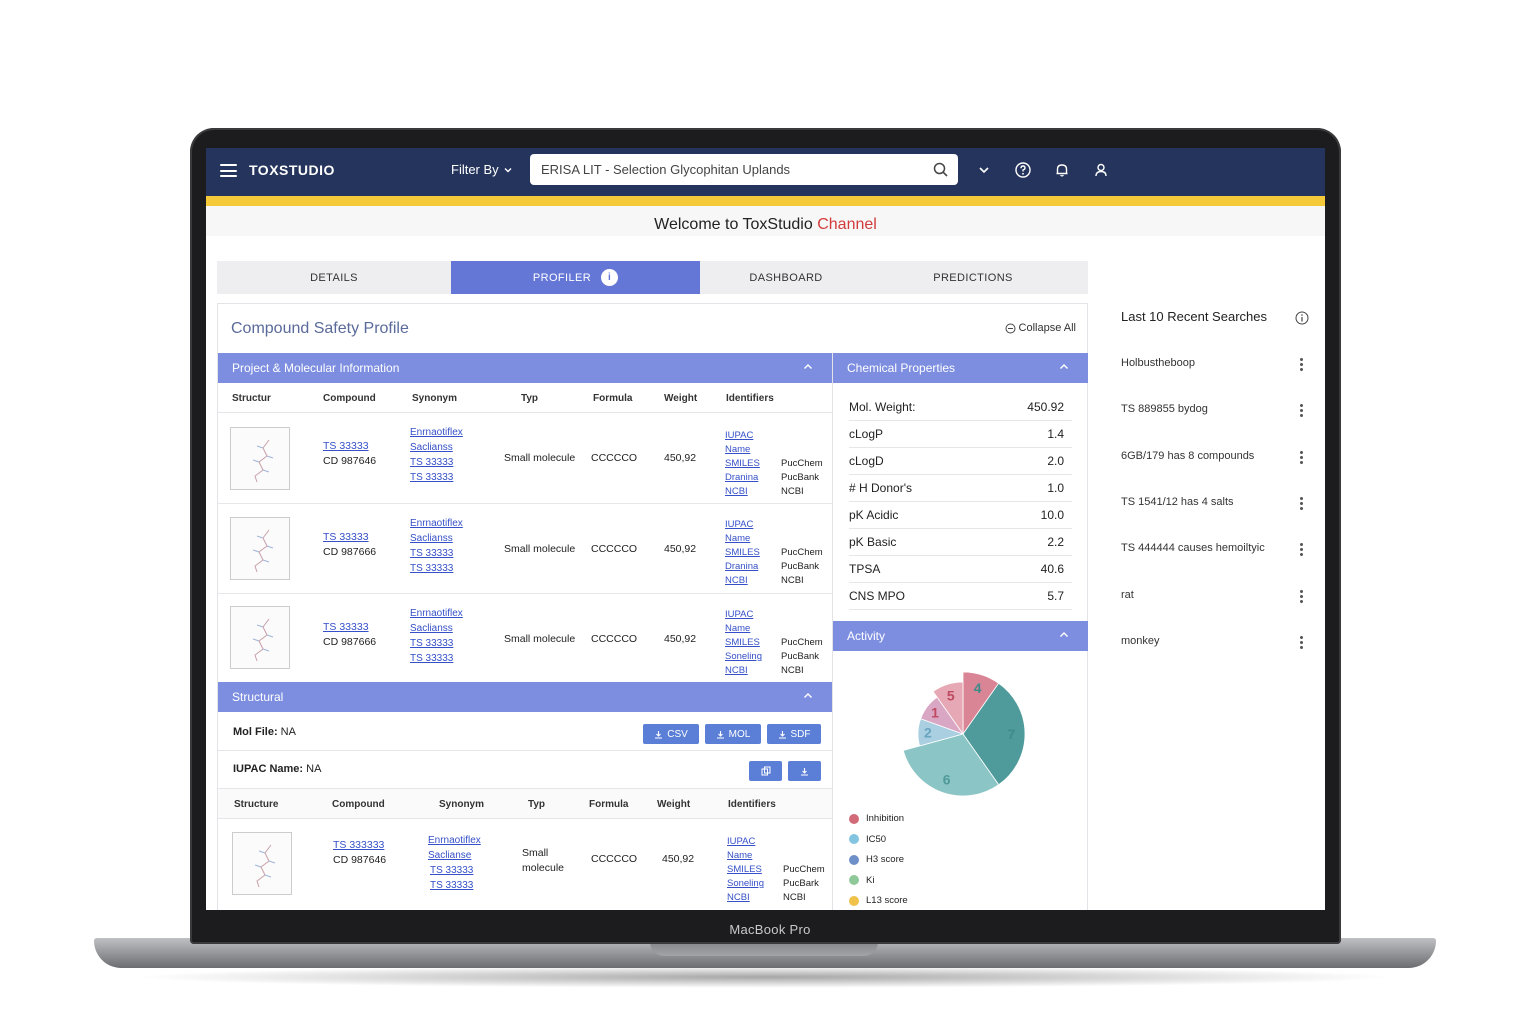  Describe the element at coordinates (1302, 318) in the screenshot. I see `info-icon` at that location.